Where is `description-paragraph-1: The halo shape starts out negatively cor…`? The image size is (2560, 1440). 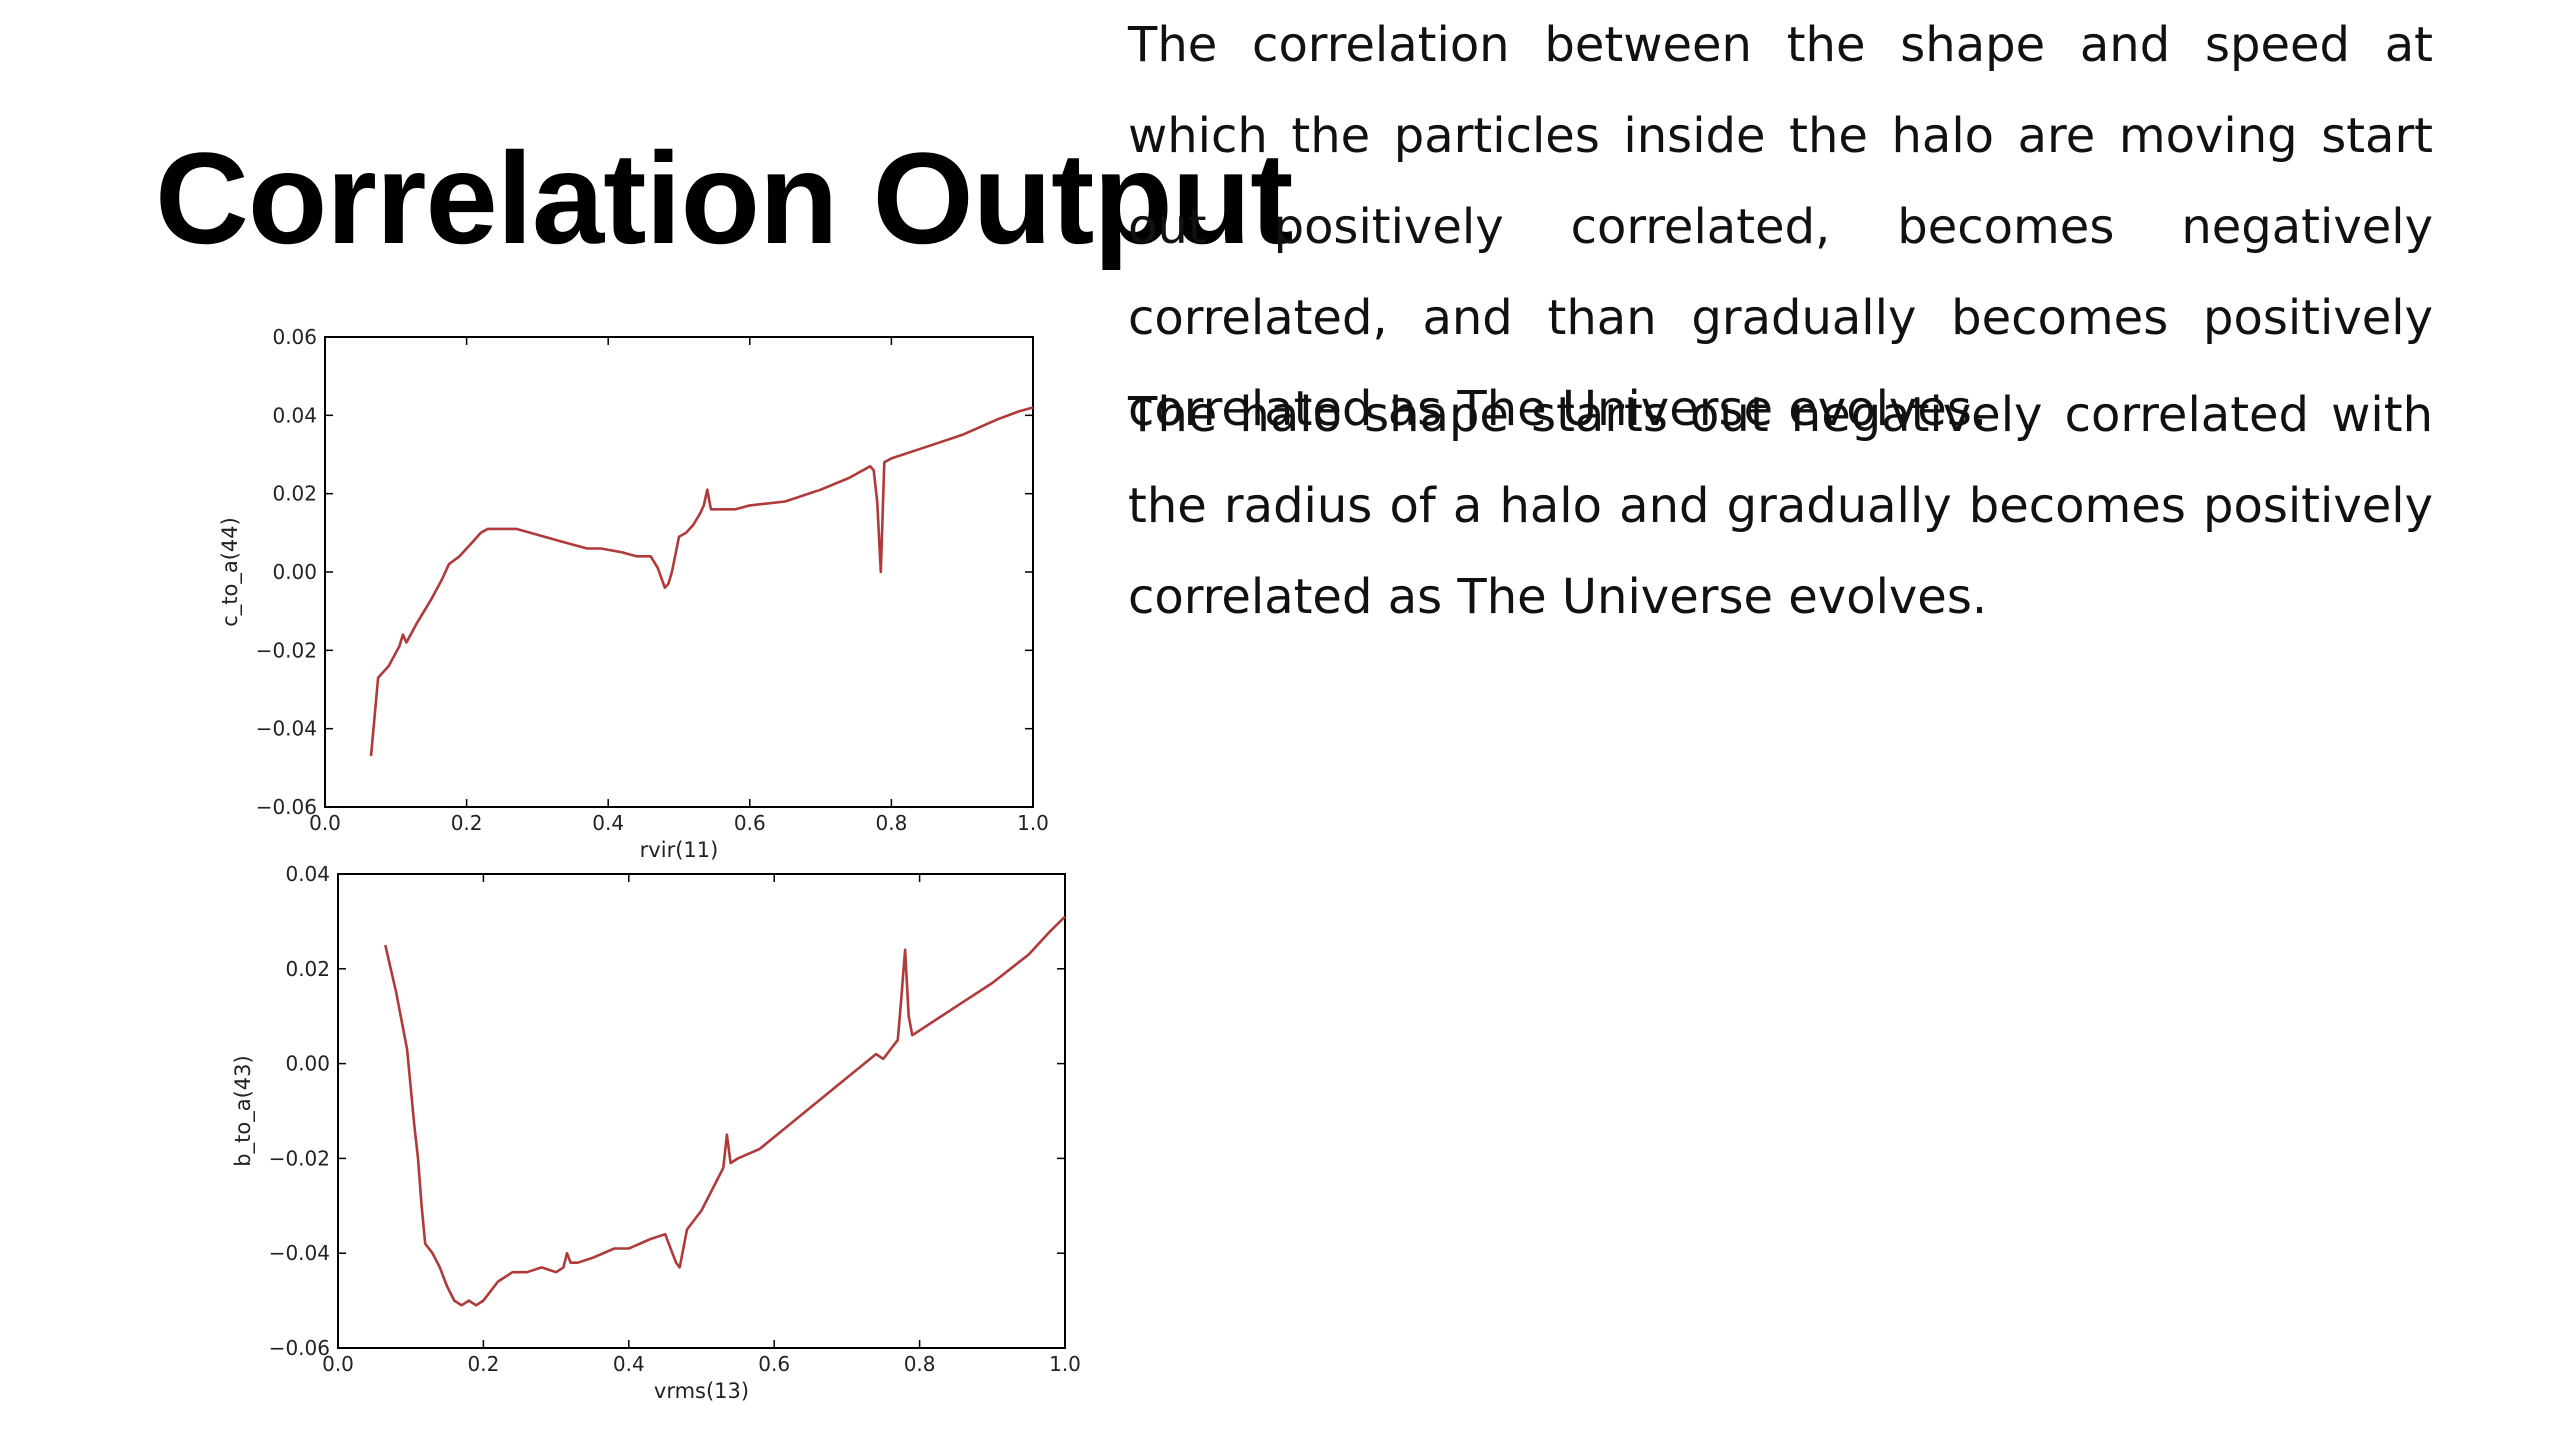
description-paragraph-1: The halo shape starts out negatively cor… is located at coordinates (1780, 506).